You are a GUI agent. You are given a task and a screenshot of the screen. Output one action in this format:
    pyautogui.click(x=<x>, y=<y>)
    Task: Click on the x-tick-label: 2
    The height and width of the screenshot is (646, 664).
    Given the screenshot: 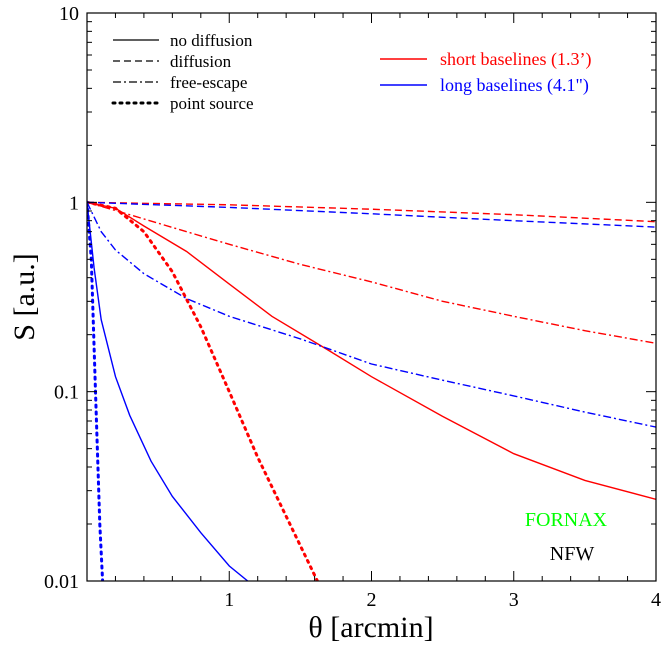 What is the action you would take?
    pyautogui.click(x=372, y=600)
    